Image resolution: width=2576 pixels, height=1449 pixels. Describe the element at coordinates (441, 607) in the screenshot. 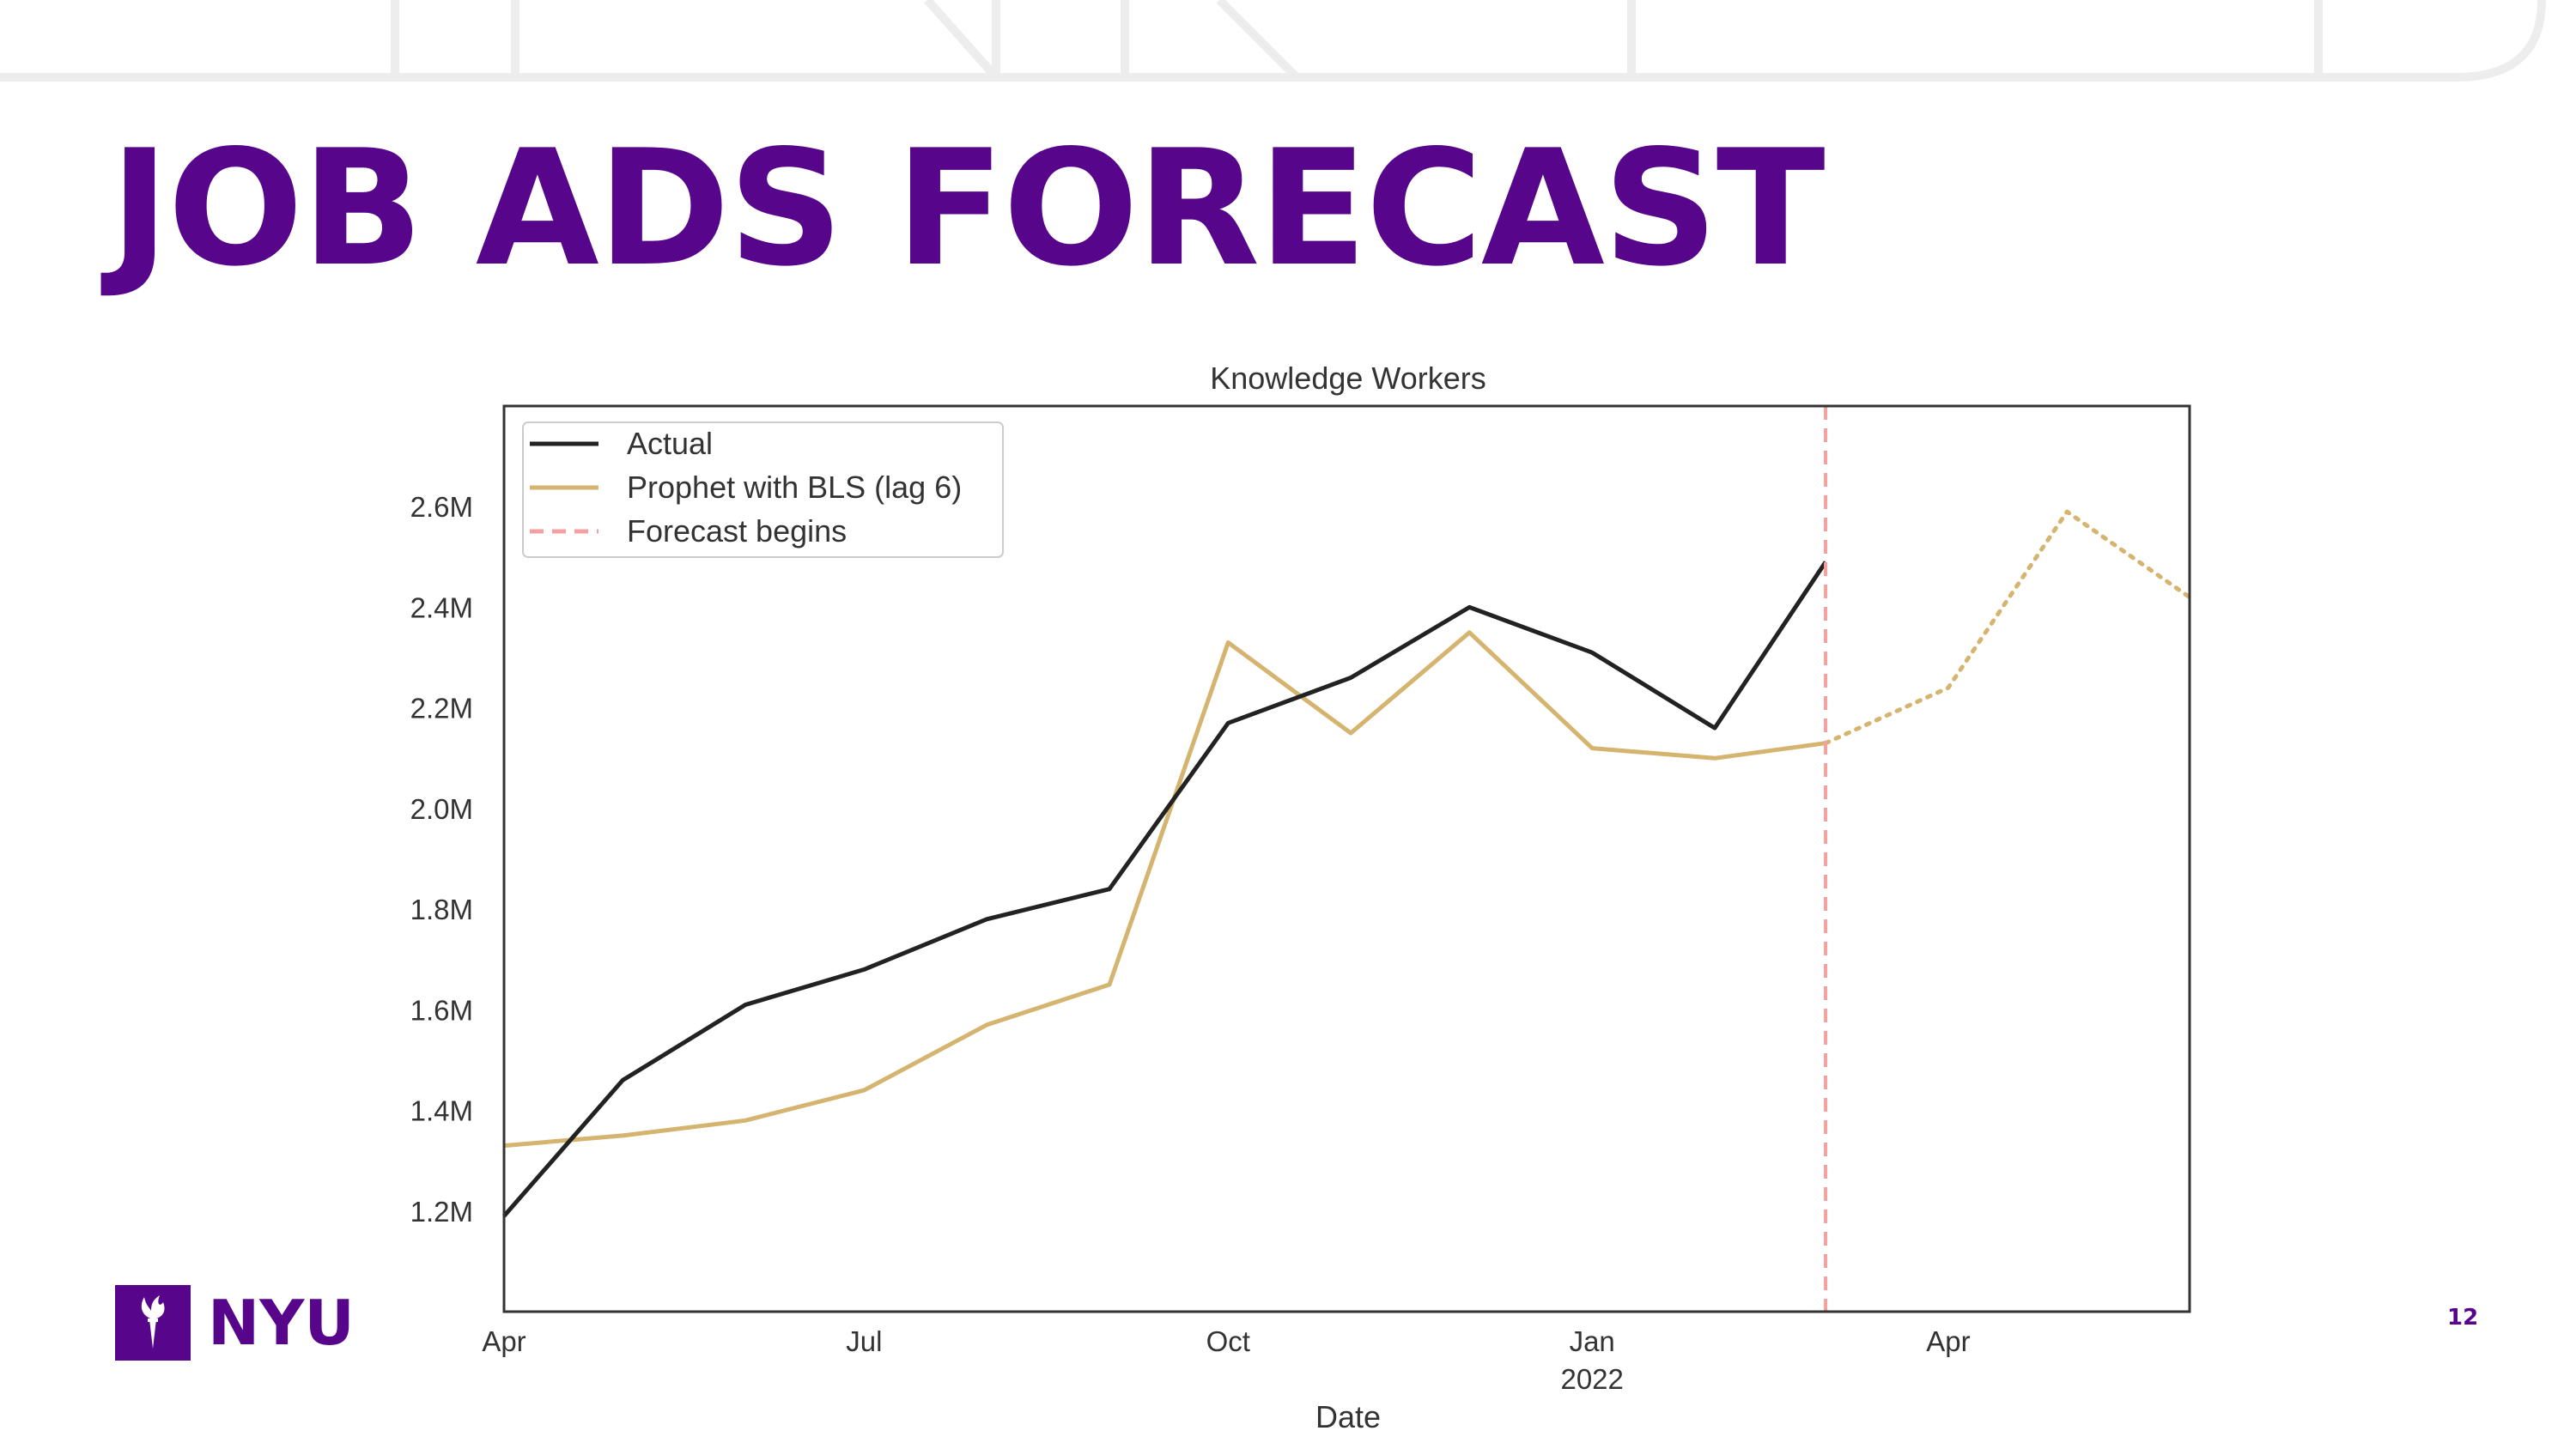

I see `y-tick-label: 2.4M` at that location.